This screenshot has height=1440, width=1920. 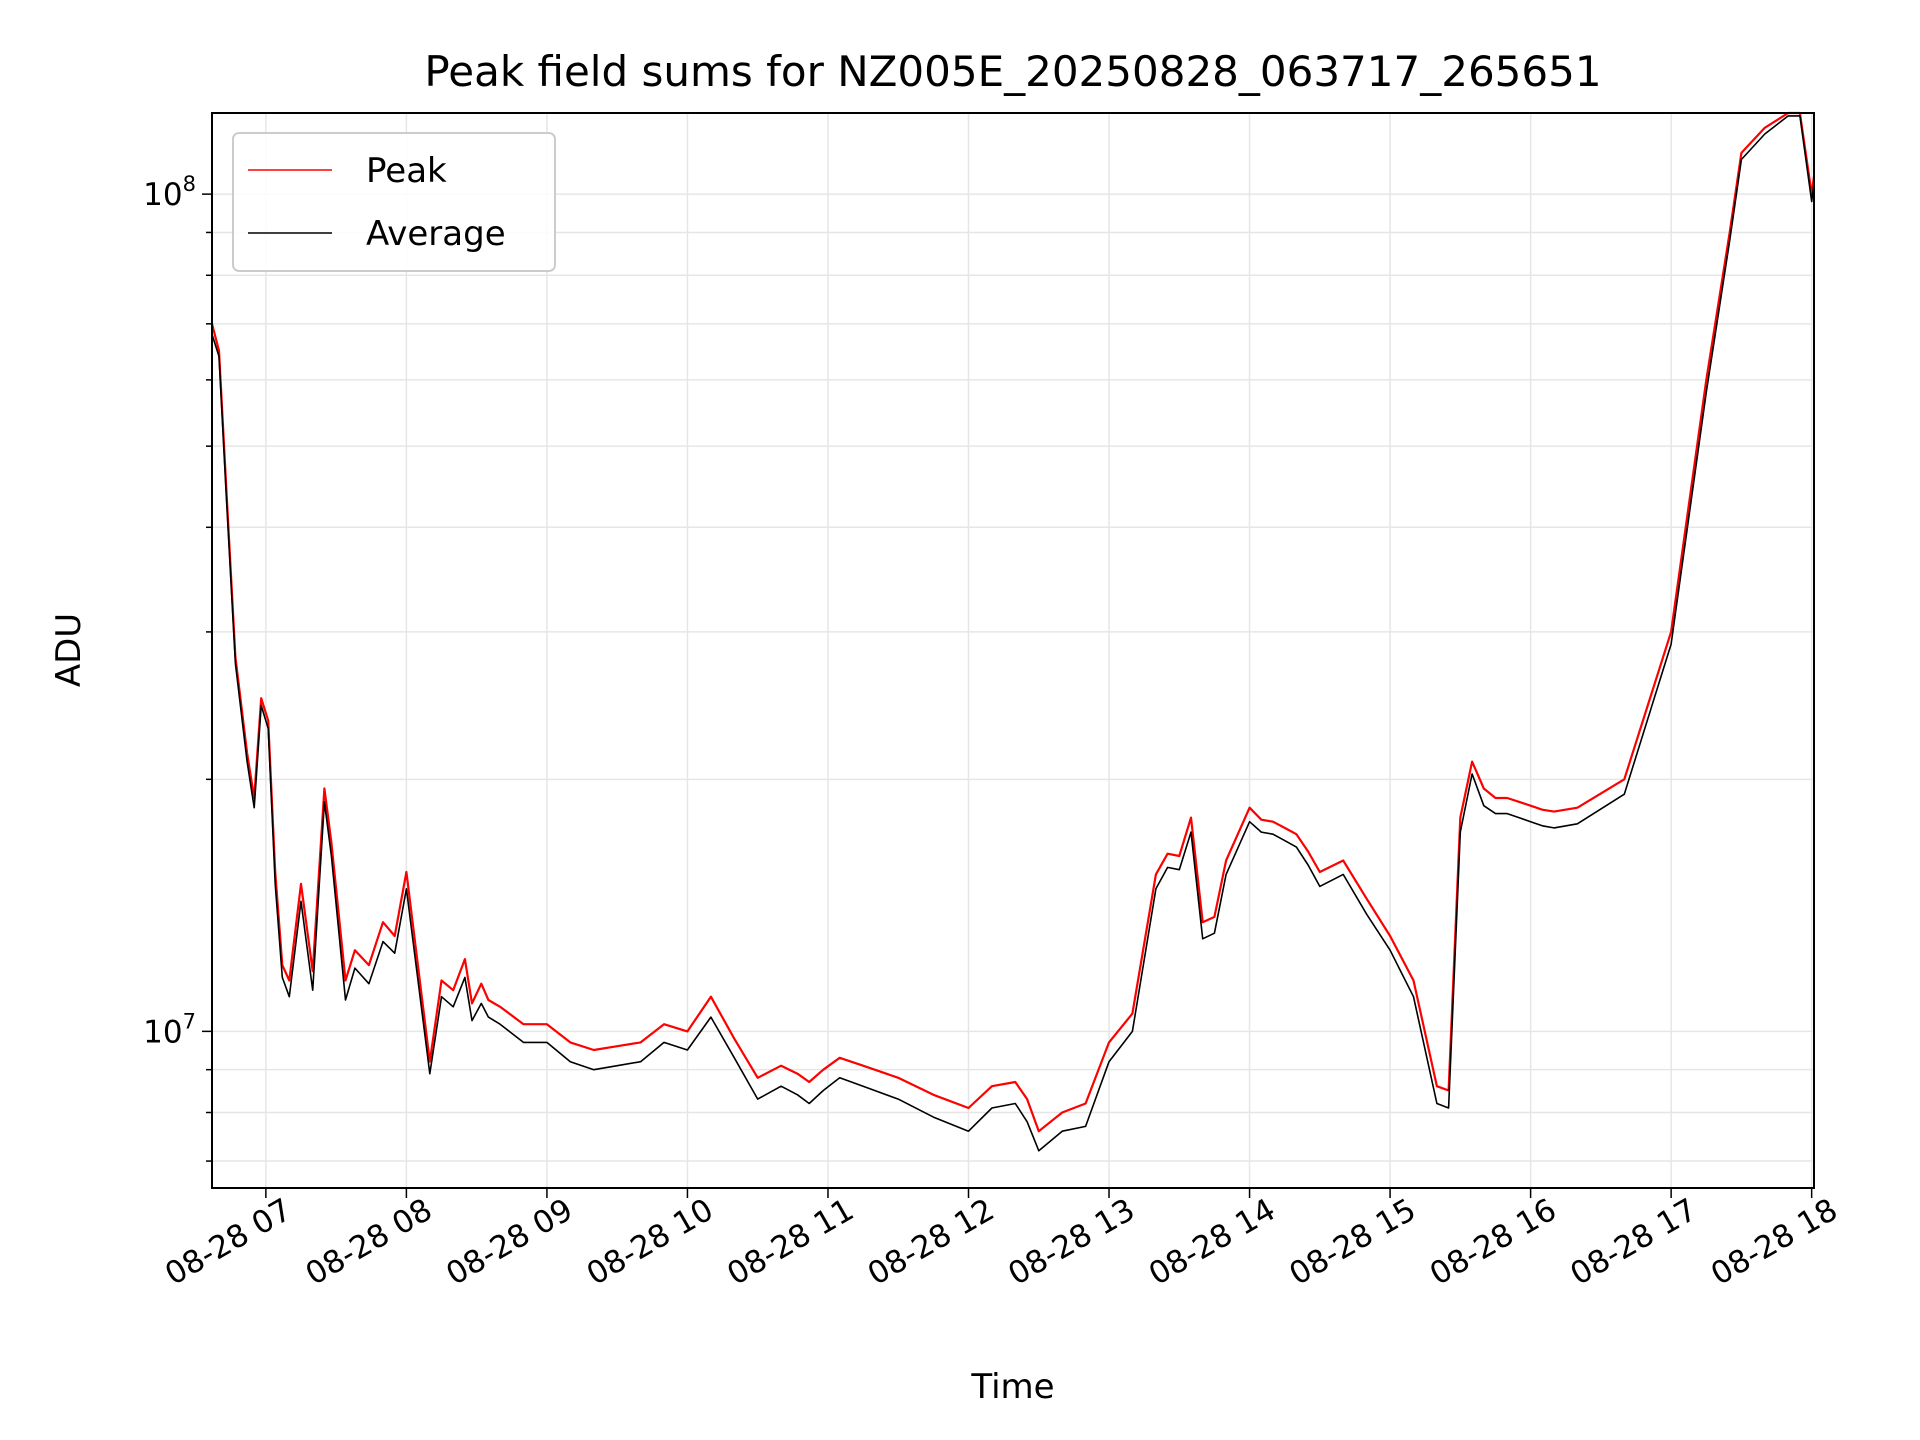 I want to click on legend-label-peak: Peak, so click(x=406, y=171).